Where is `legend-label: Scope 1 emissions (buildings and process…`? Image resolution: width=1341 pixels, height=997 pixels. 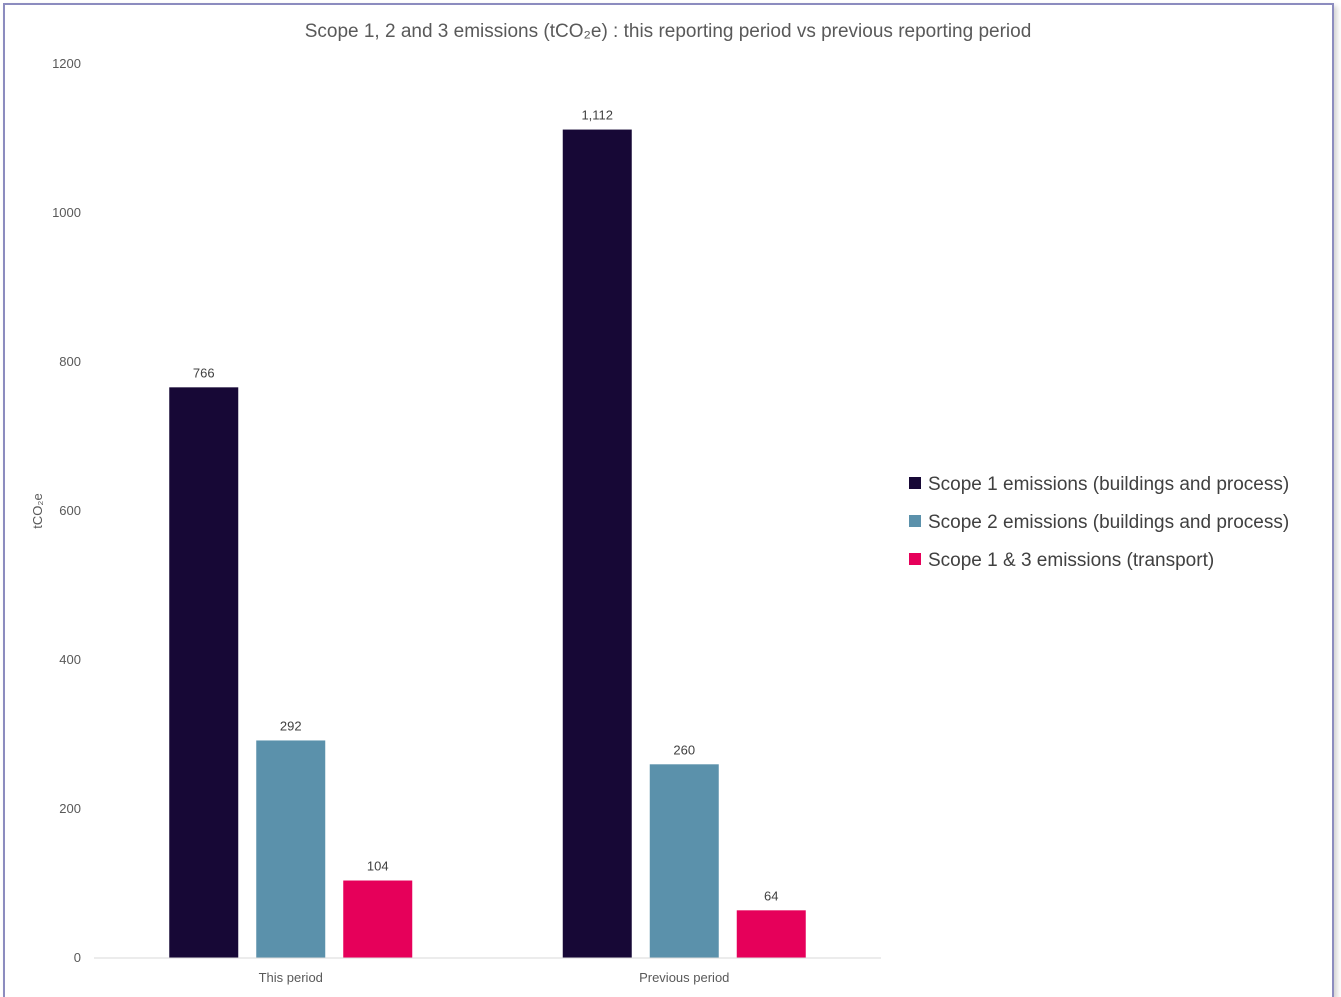 legend-label: Scope 1 emissions (buildings and process… is located at coordinates (1108, 484).